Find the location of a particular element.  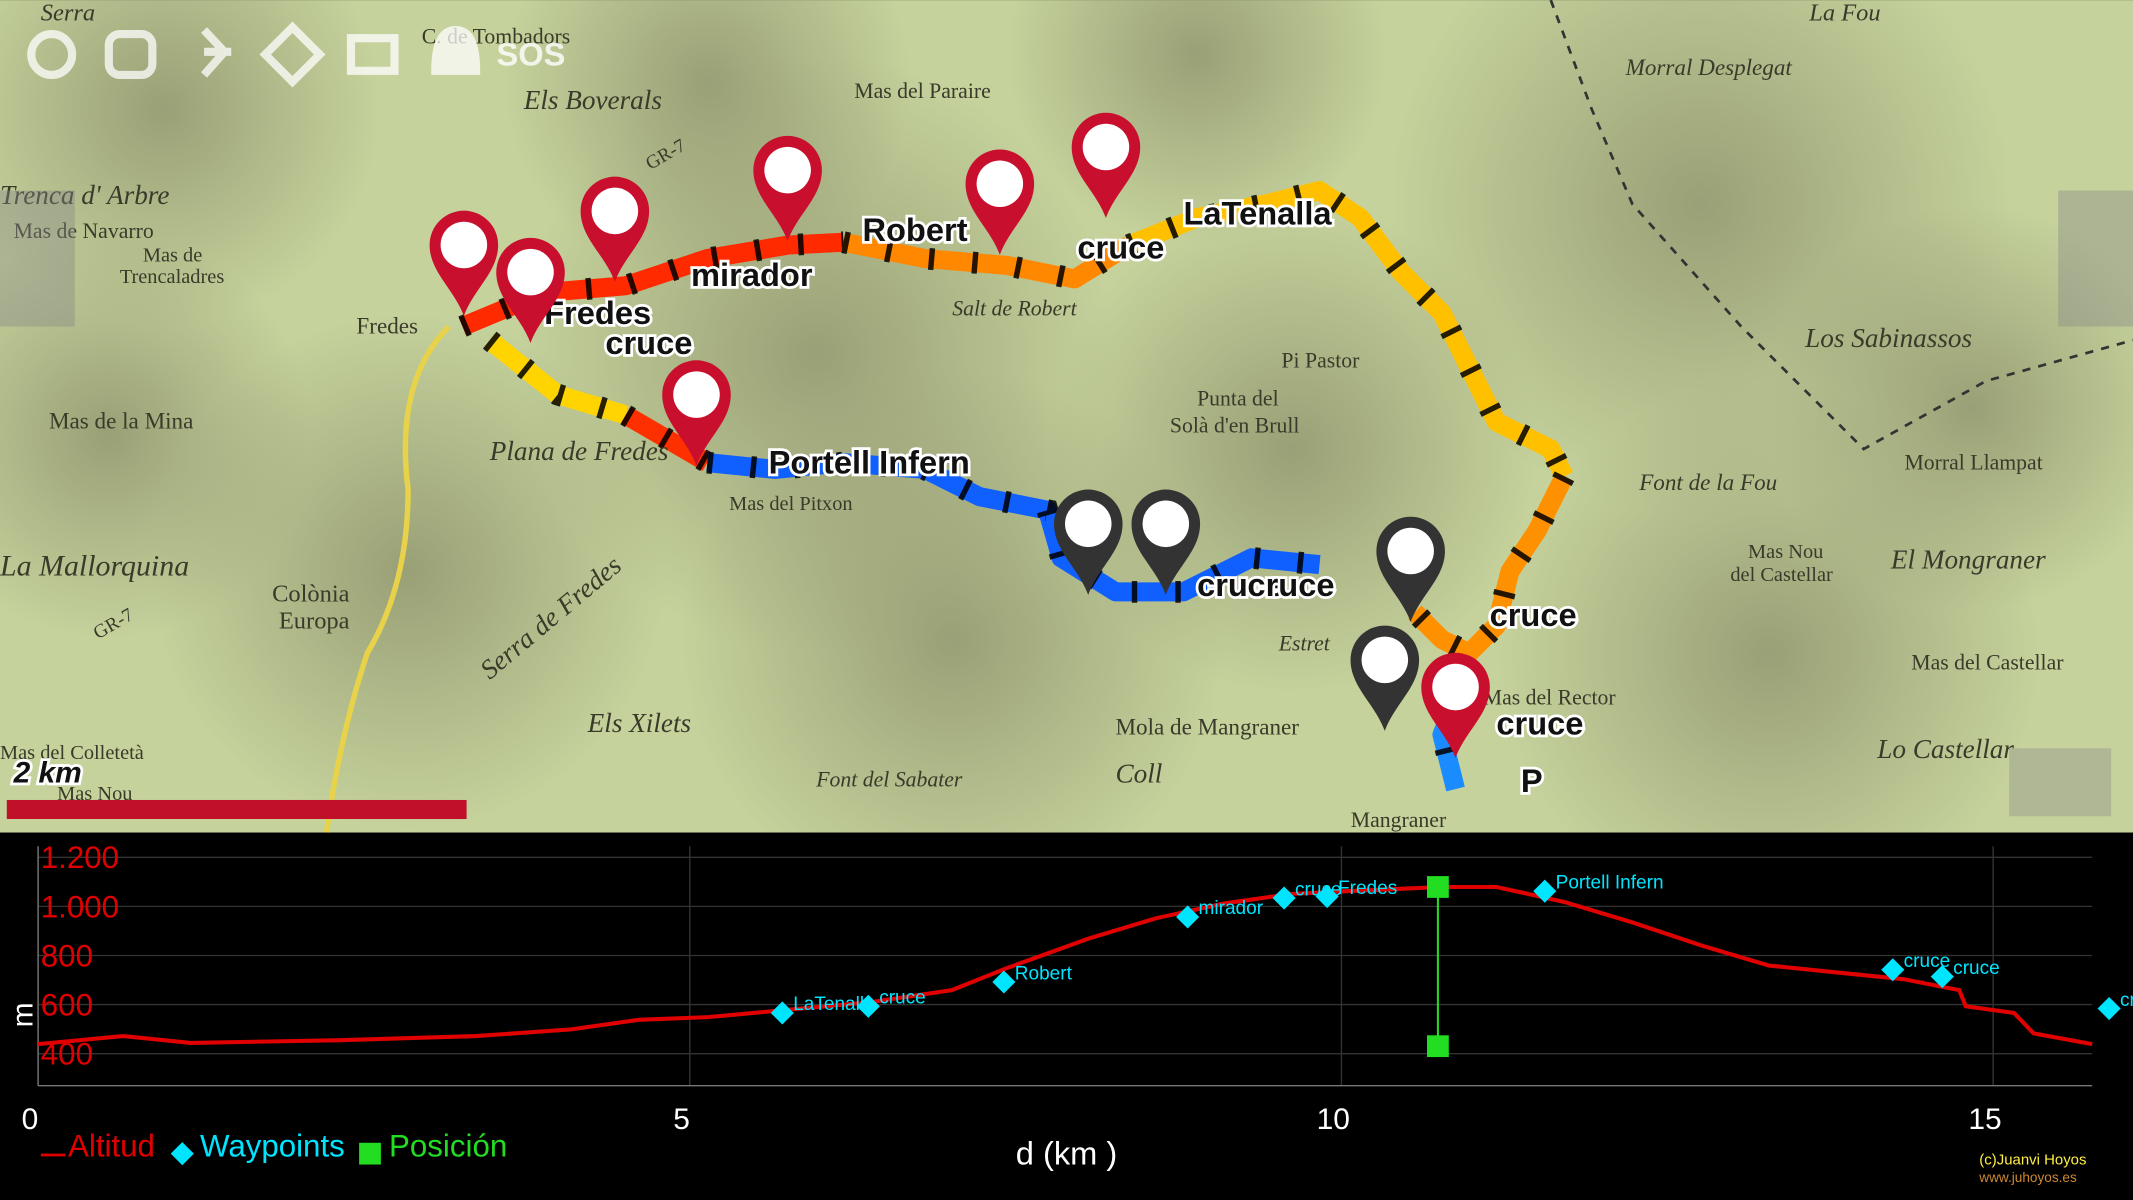

waypoint-label: Portell Infern is located at coordinates (1610, 882).